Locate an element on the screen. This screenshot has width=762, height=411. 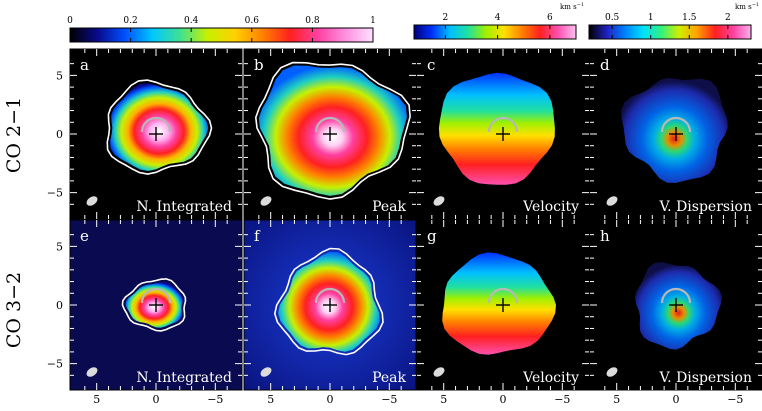
colorbar-tick-label: 0.8 is located at coordinates (312, 21).